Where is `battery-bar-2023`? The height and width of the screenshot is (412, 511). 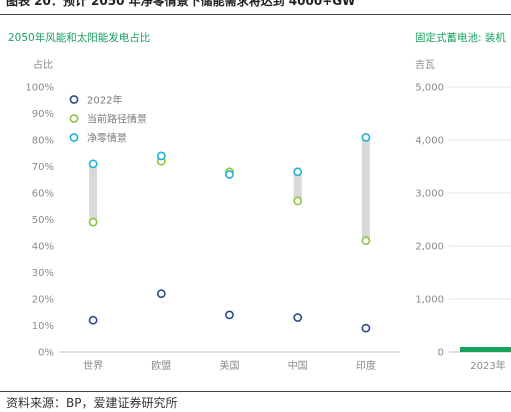 battery-bar-2023 is located at coordinates (485, 349).